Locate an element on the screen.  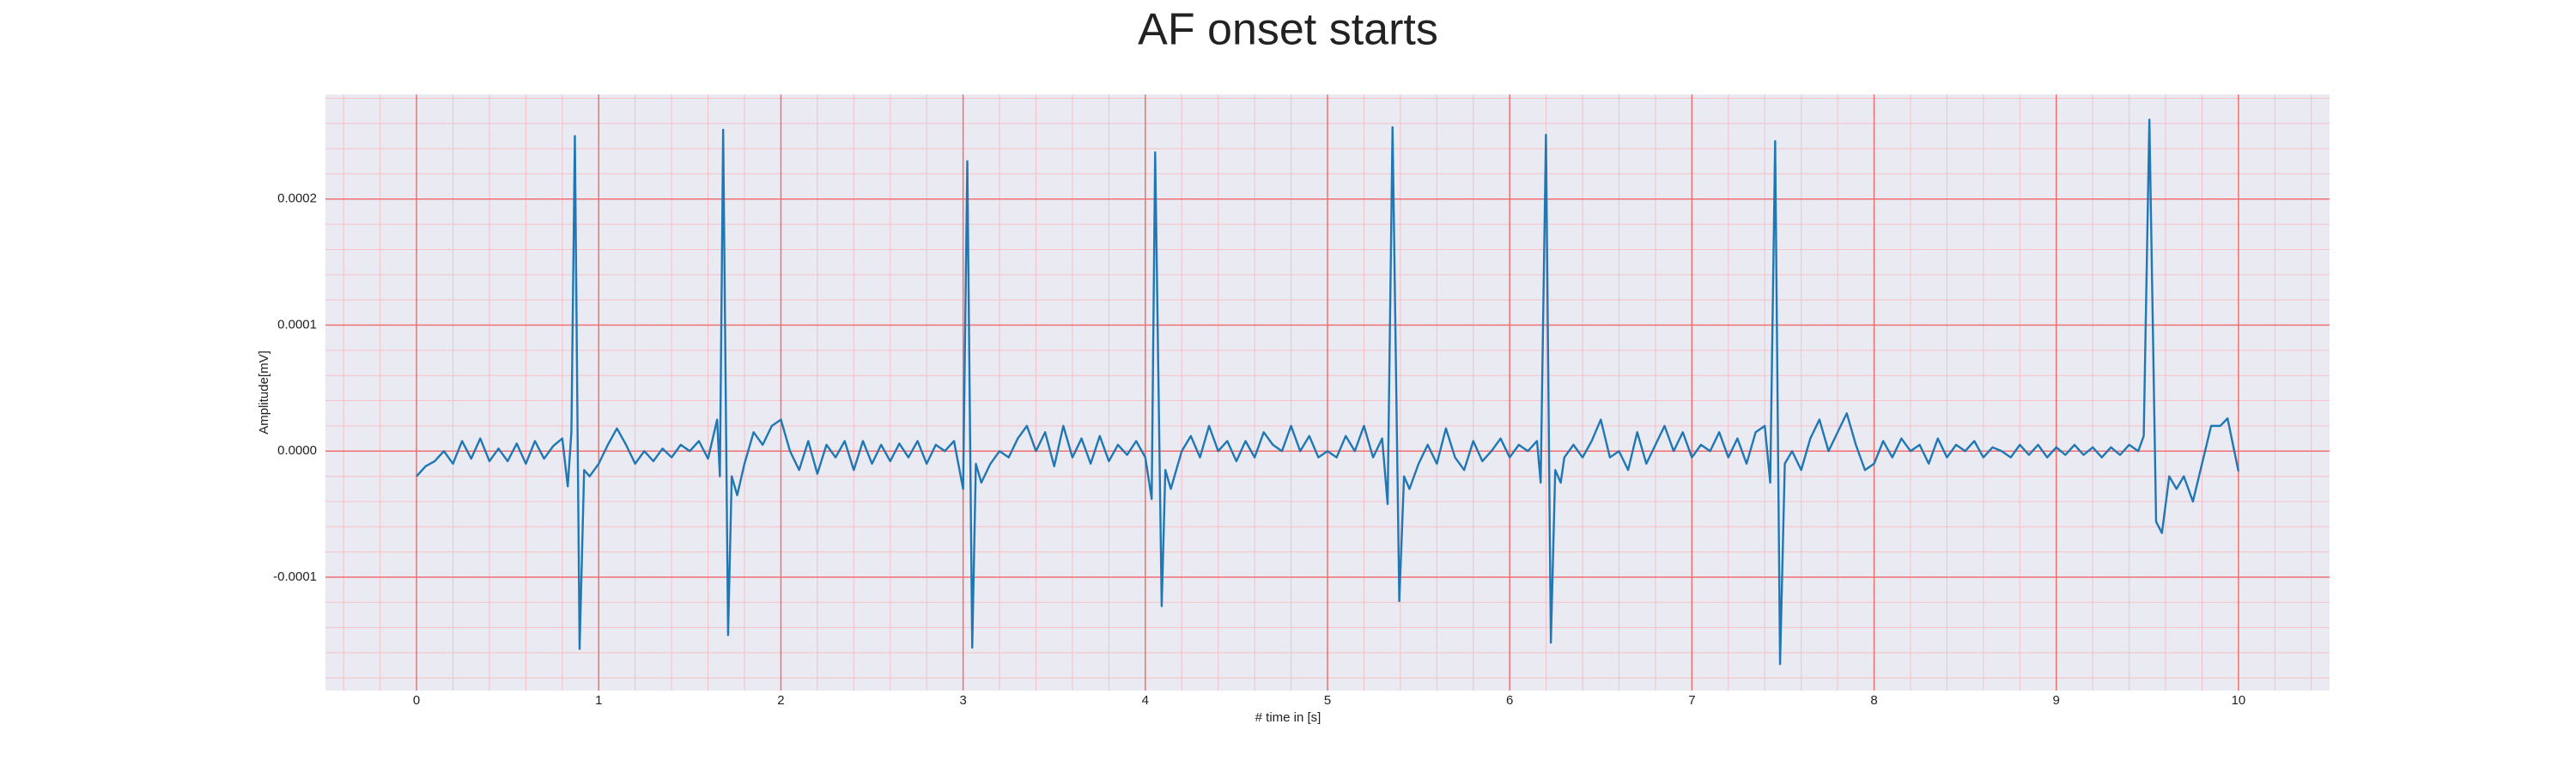
y-tick-label: -0.0001 is located at coordinates (295, 576).